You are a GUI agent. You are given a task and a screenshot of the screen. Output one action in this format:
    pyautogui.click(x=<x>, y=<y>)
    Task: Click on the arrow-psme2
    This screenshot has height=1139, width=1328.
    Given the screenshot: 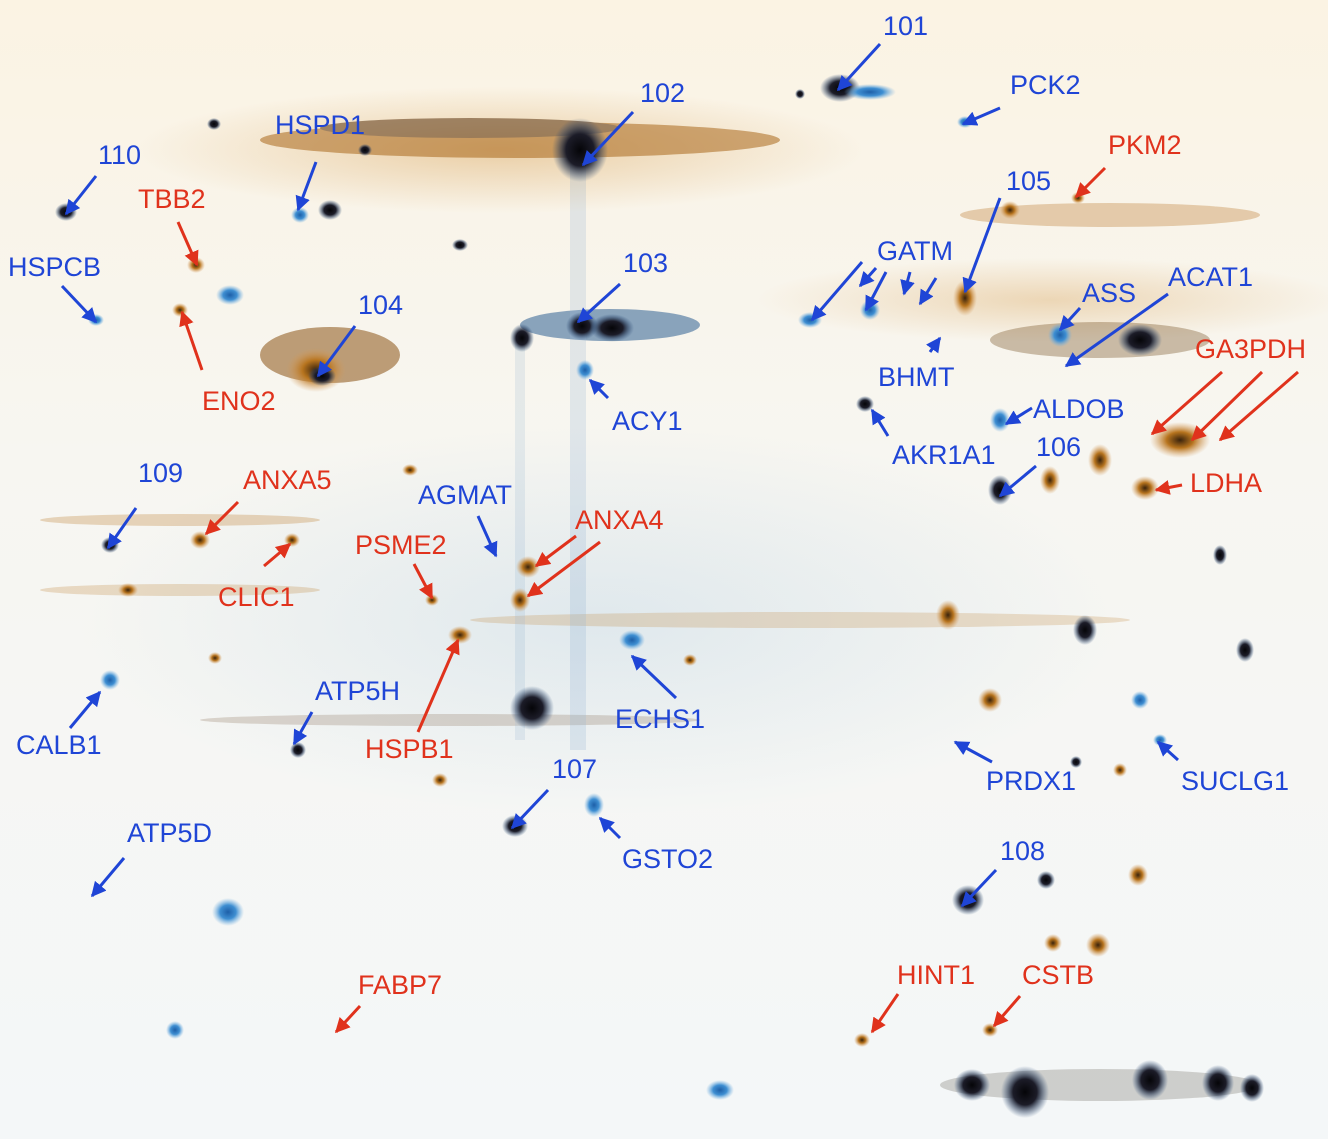 What is the action you would take?
    pyautogui.click(x=423, y=581)
    